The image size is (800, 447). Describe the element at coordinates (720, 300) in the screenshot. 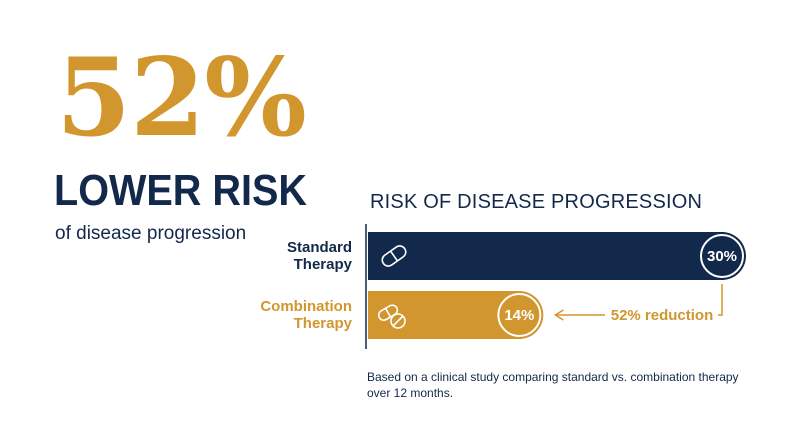

I see `annotation-bracket` at that location.